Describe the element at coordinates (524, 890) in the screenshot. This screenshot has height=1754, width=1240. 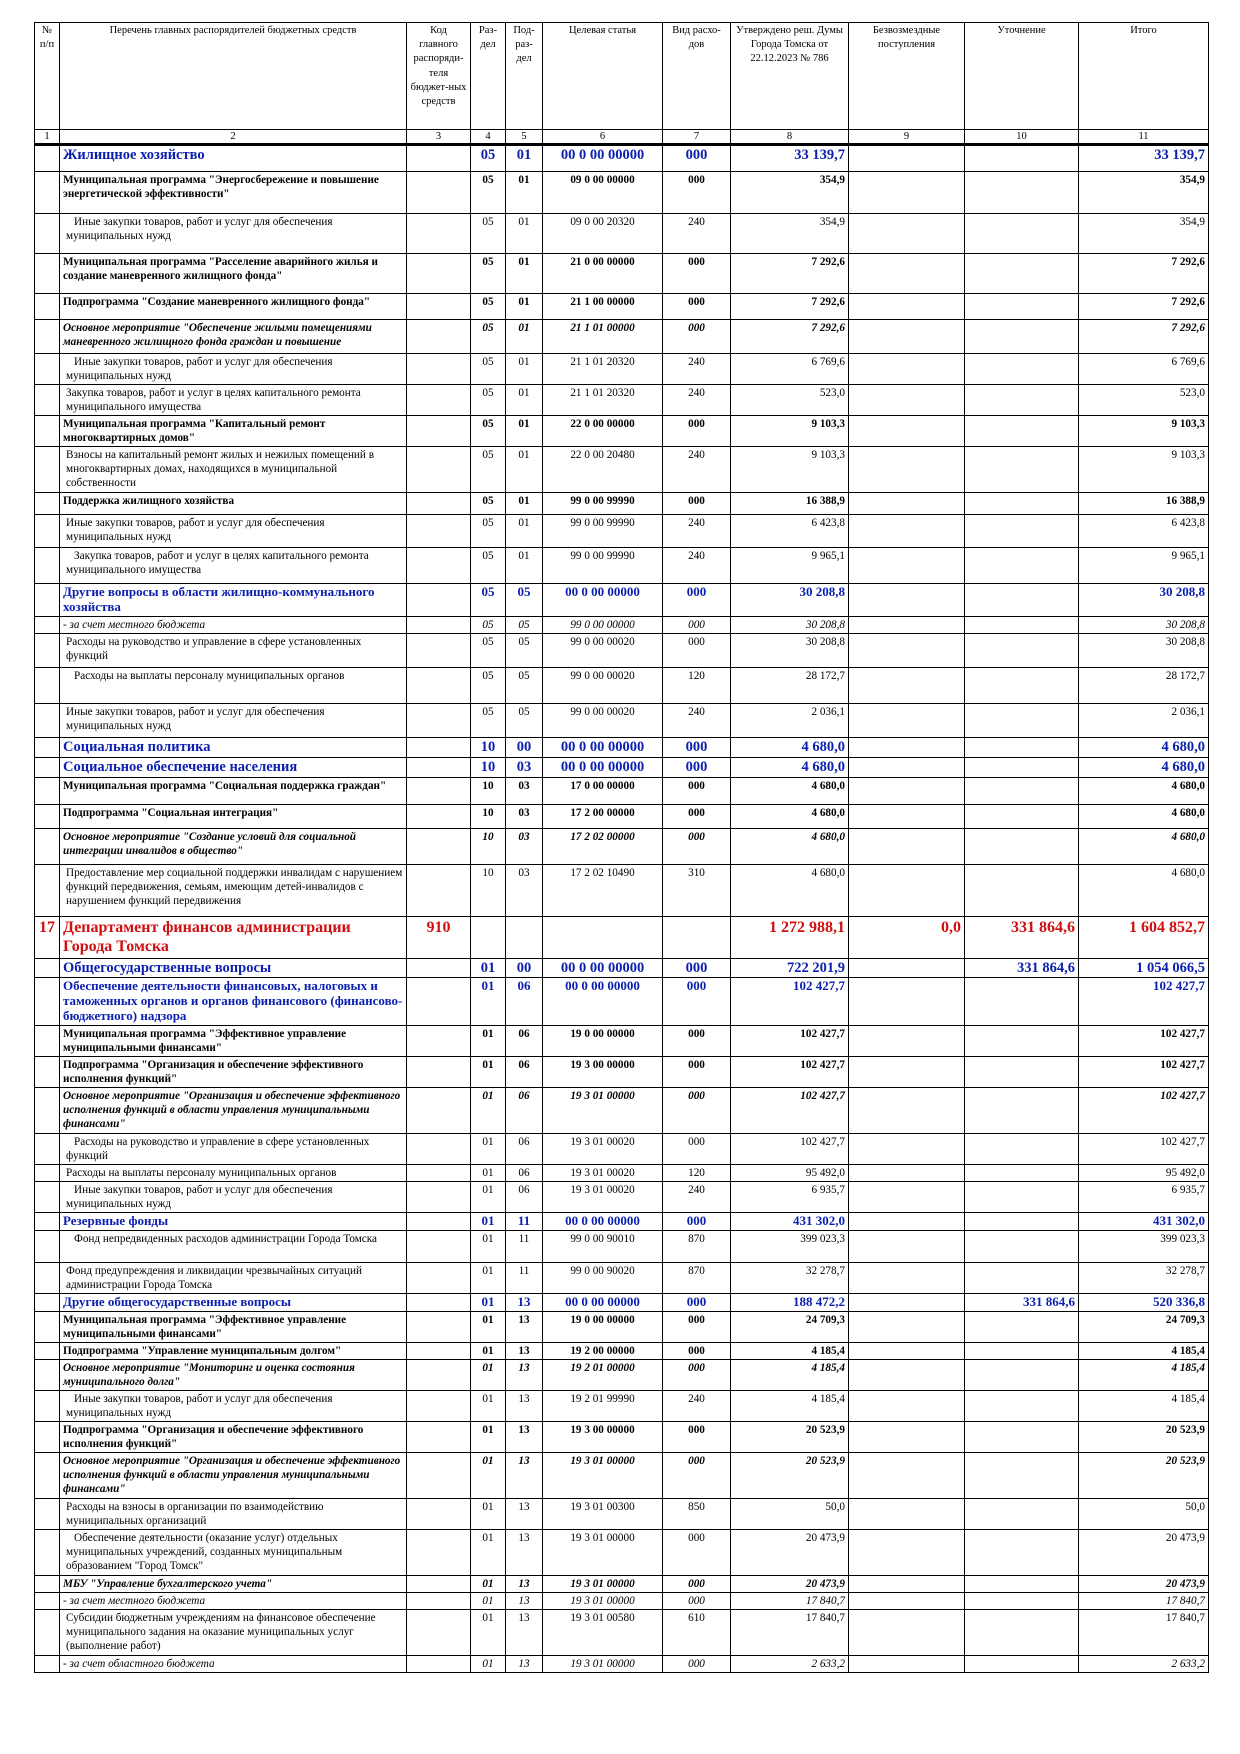
I see `subsection-code: 03` at that location.